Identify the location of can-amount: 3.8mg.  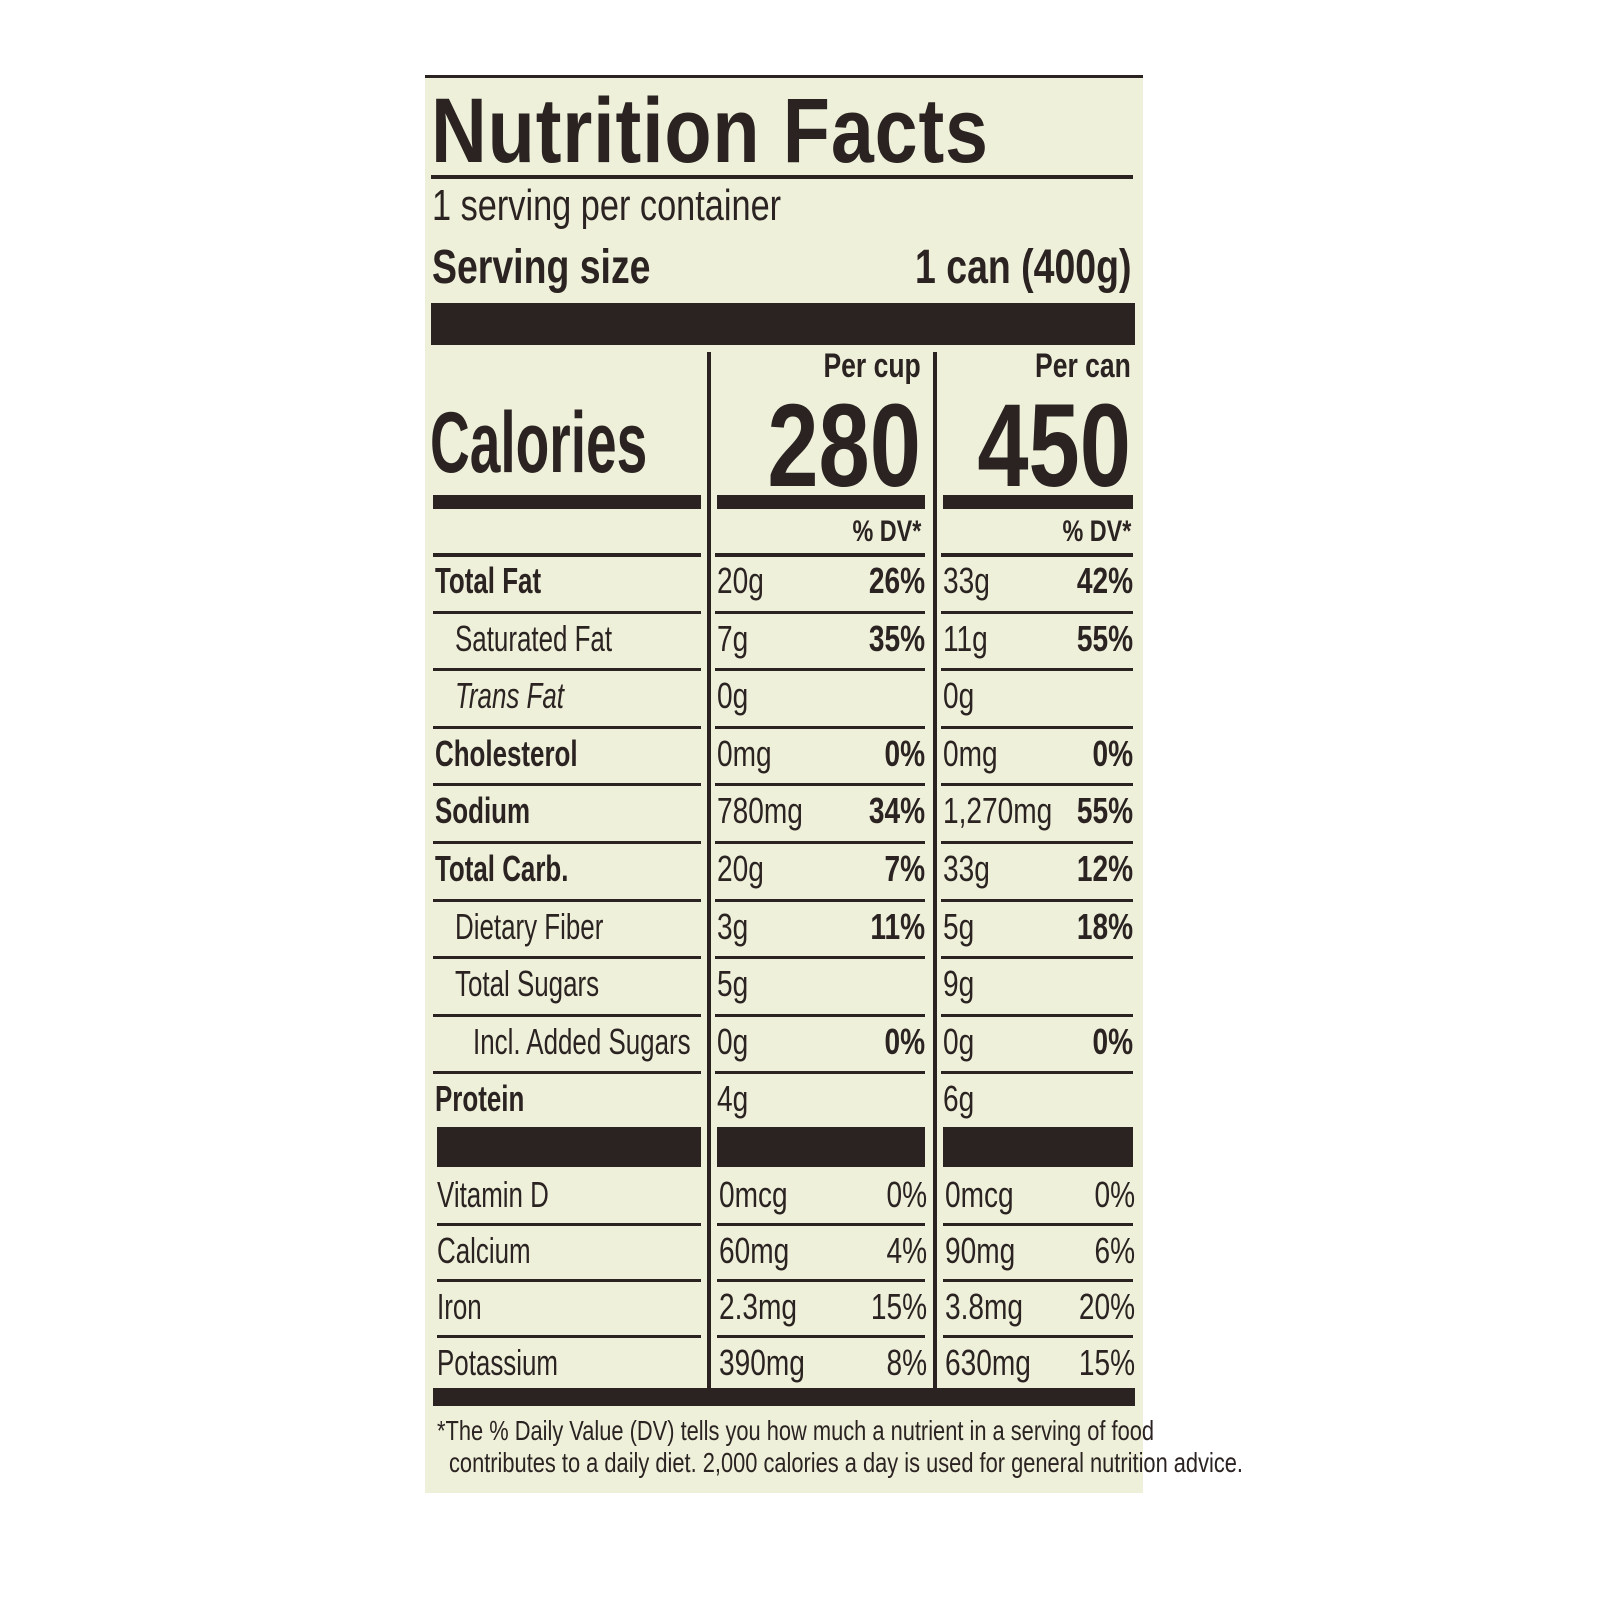
(984, 1306).